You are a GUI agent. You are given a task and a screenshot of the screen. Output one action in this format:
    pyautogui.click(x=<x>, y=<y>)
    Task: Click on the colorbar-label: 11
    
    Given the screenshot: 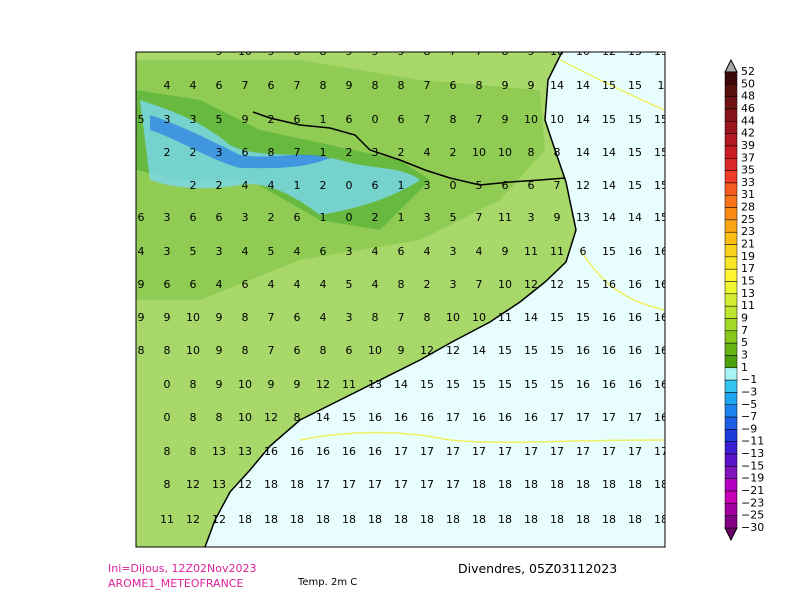 What is the action you would take?
    pyautogui.click(x=748, y=305)
    